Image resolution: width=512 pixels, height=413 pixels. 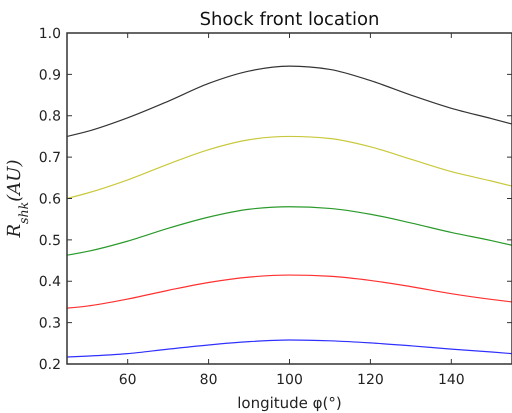 I want to click on x-axis-title: longitude φ(°), so click(x=289, y=403).